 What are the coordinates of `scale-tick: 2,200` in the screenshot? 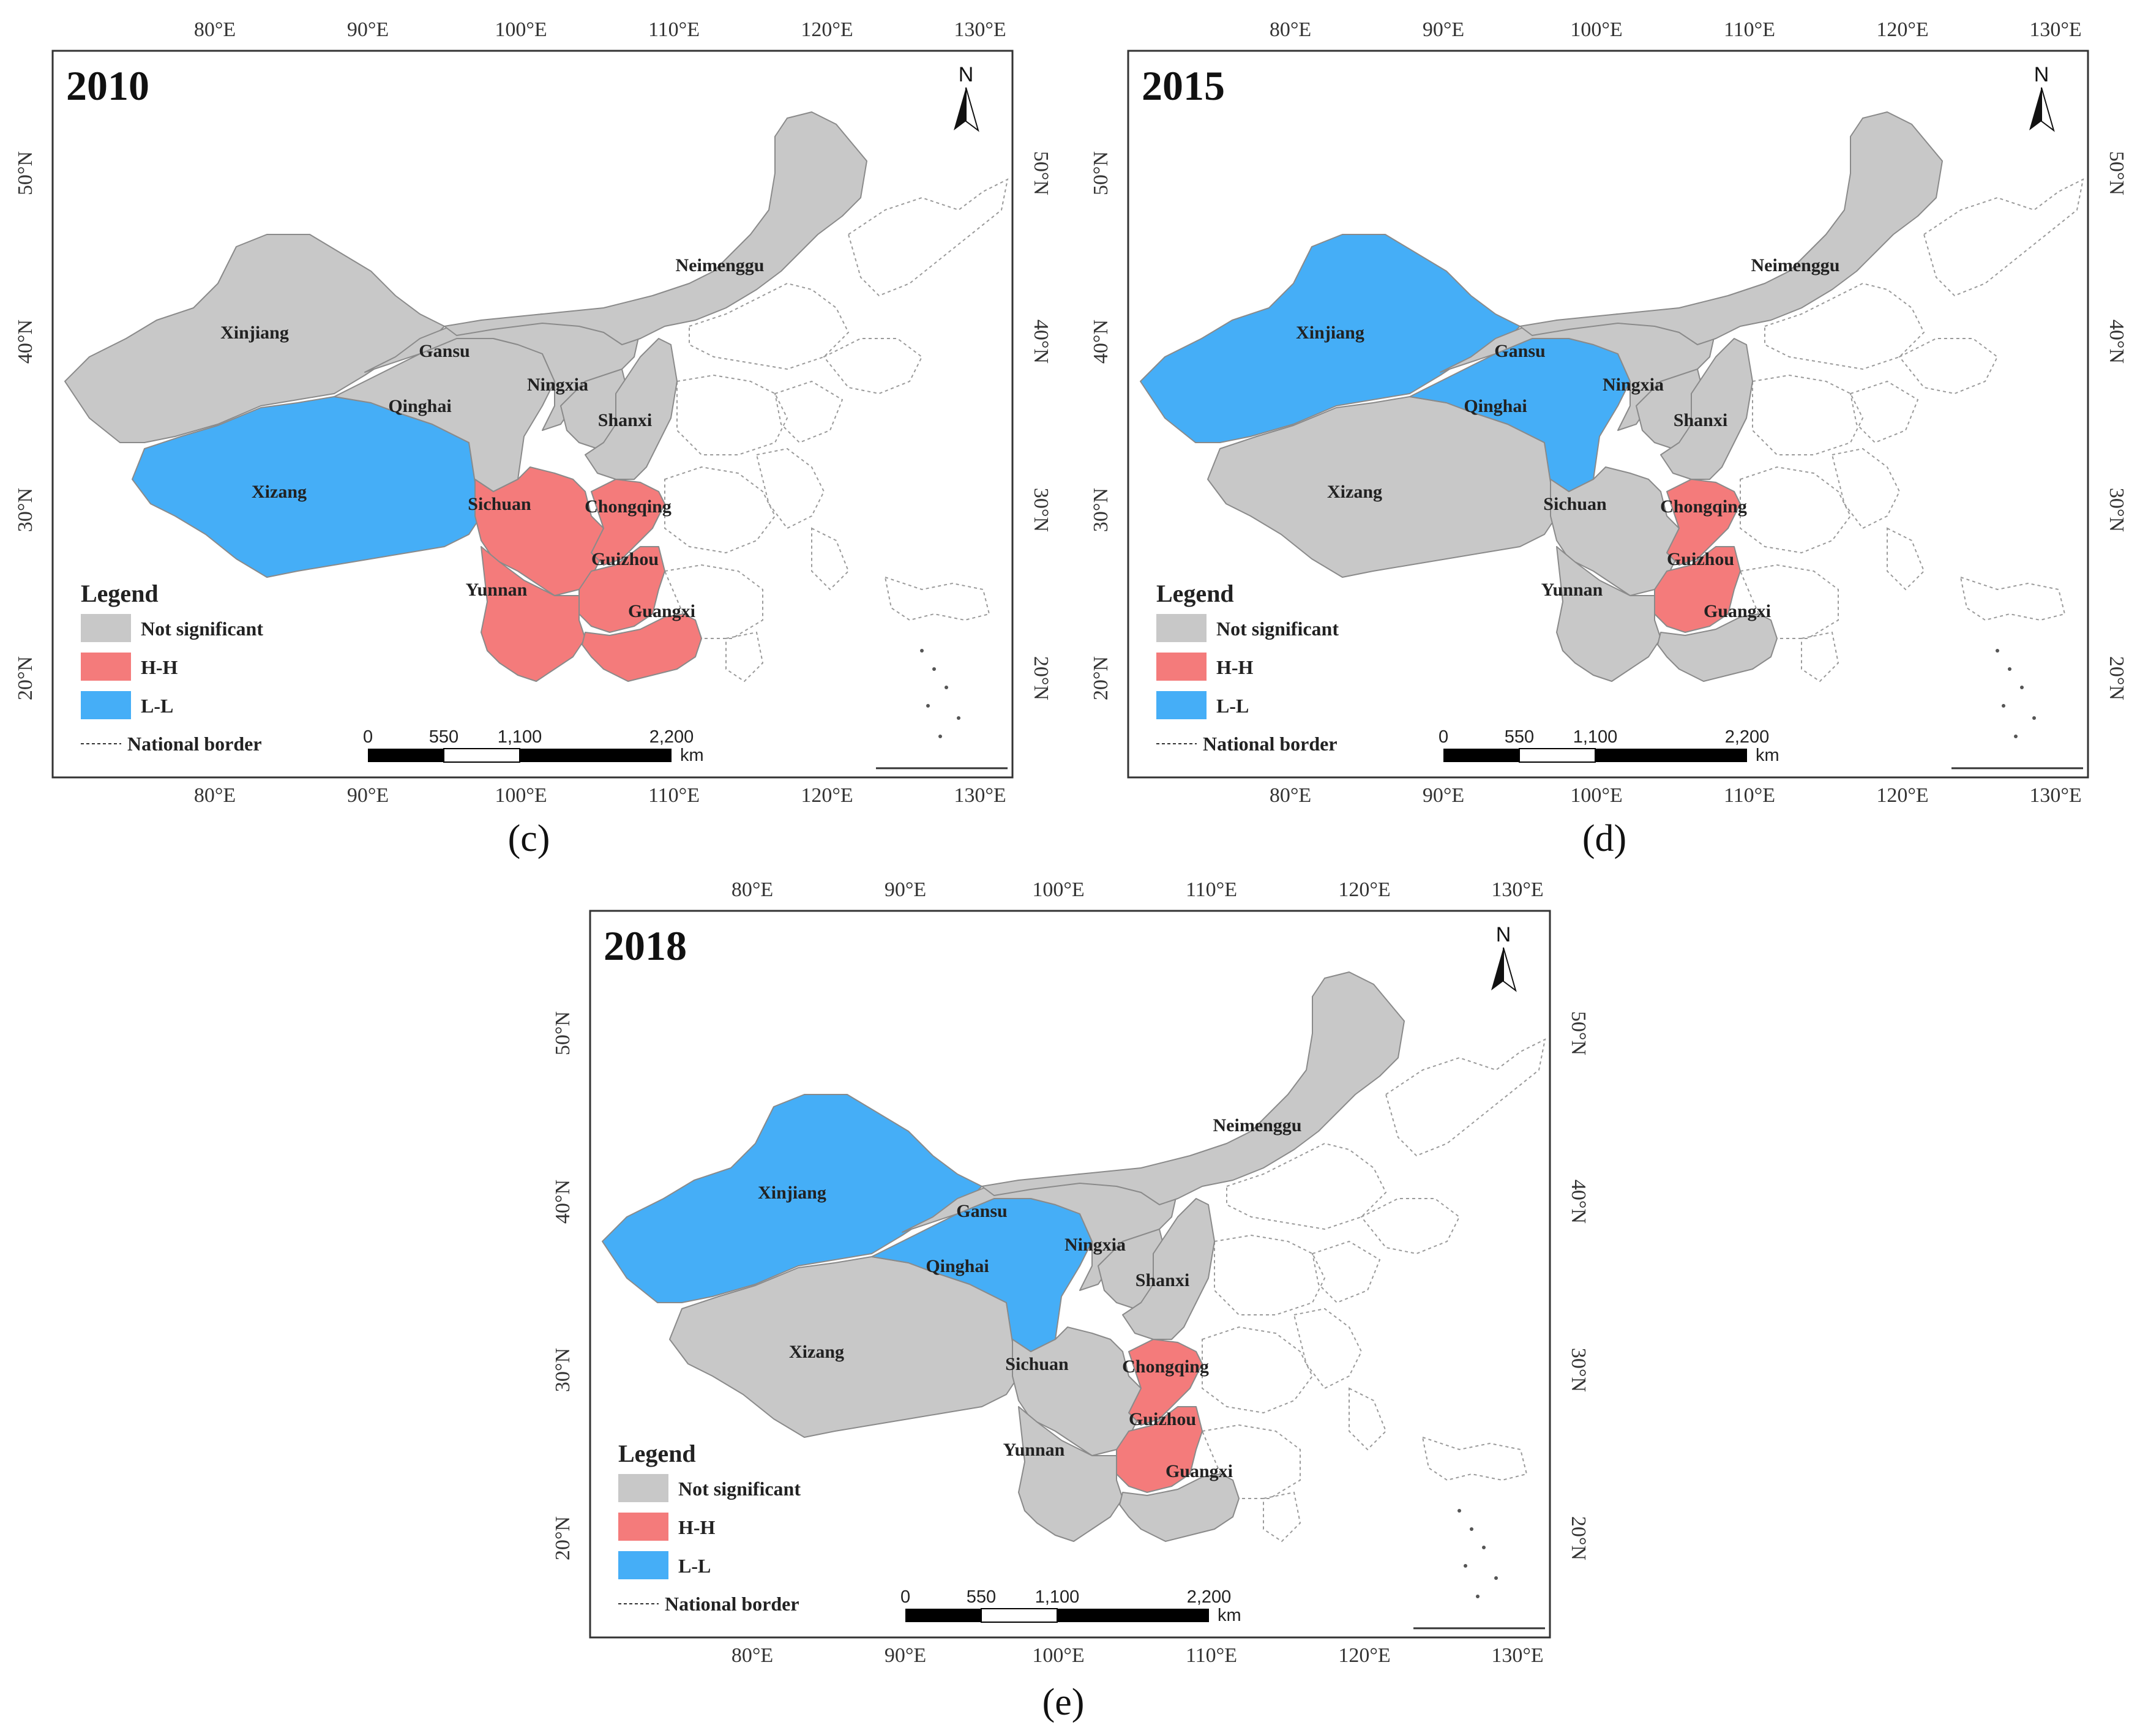 It's located at (1209, 1597).